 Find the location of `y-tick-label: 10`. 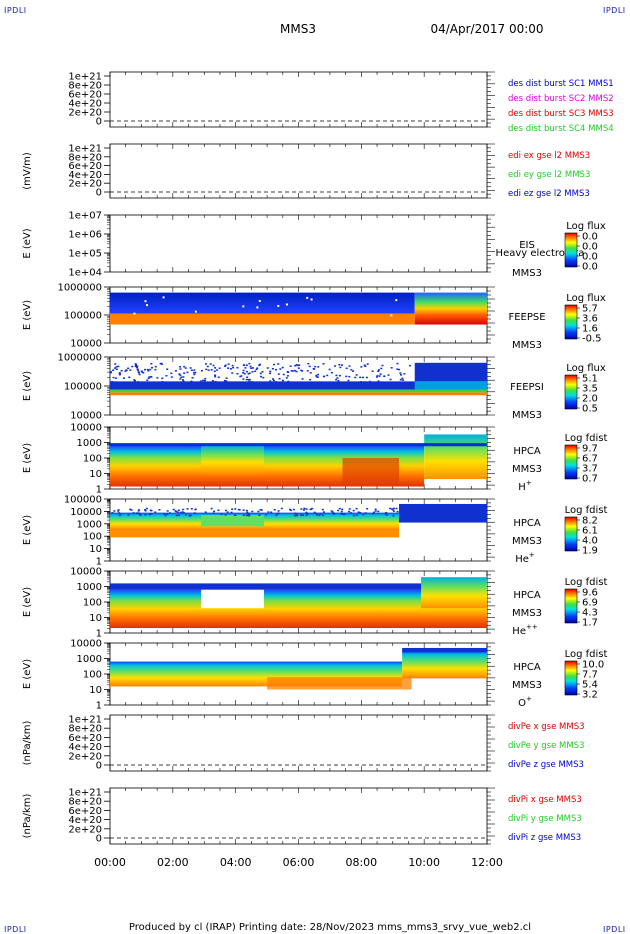

y-tick-label: 10 is located at coordinates (95, 474).